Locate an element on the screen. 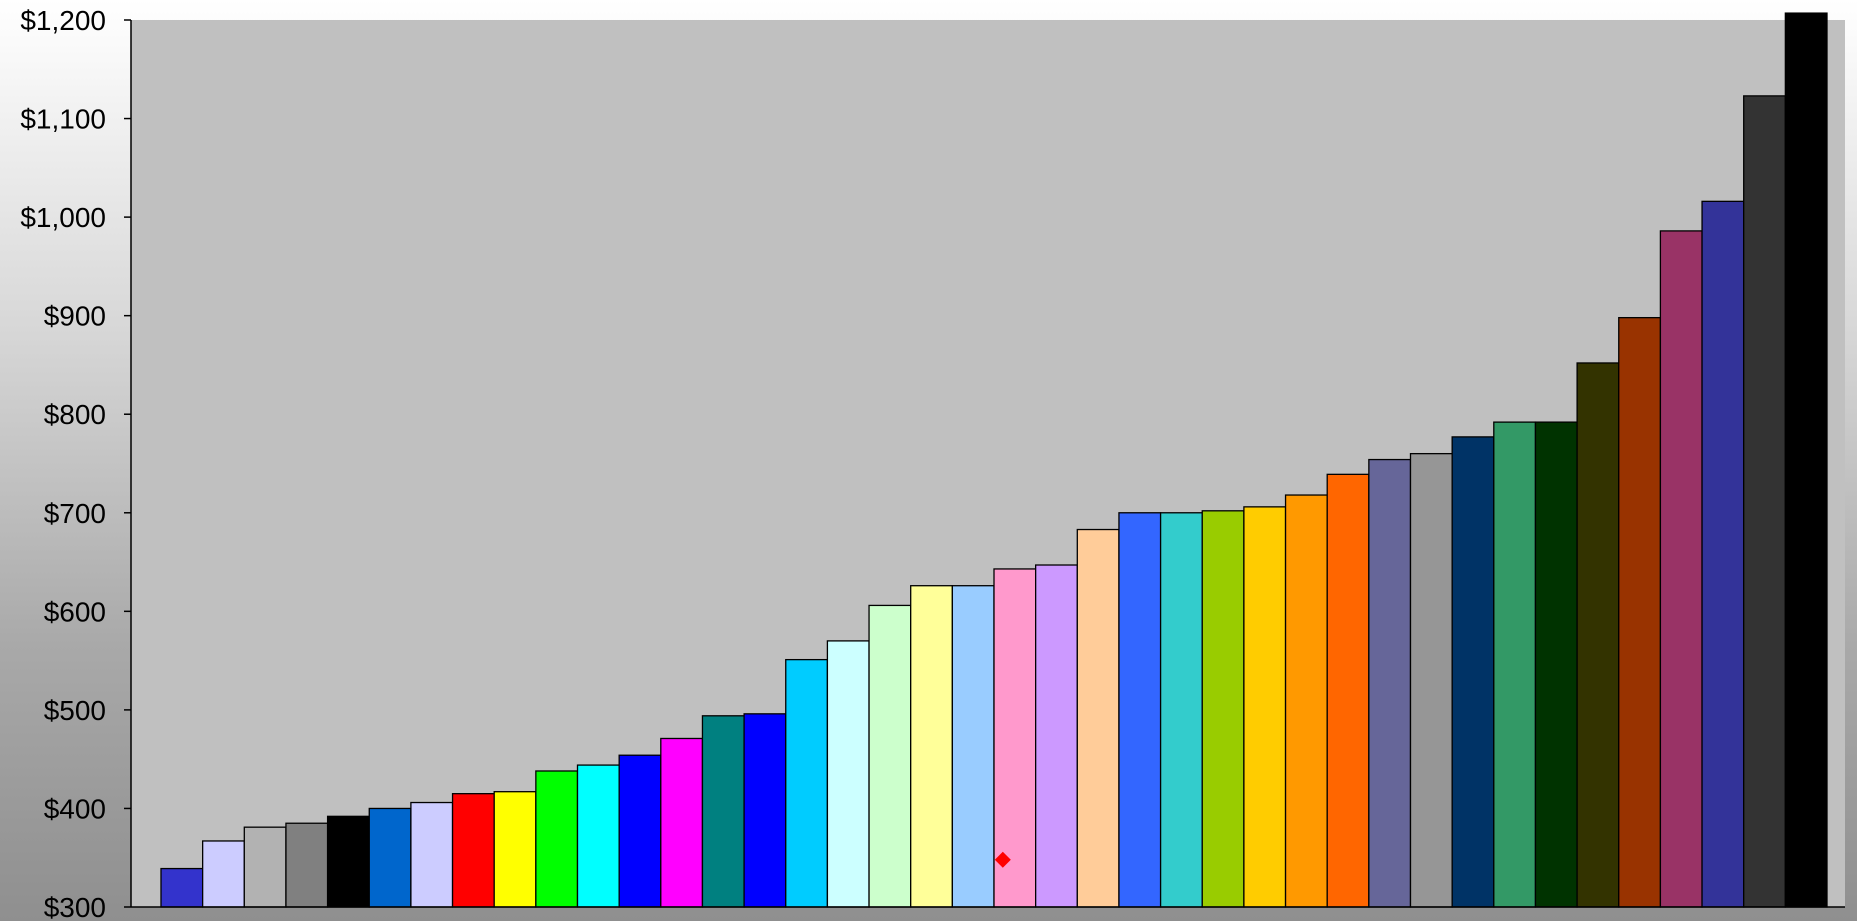 The height and width of the screenshot is (921, 1857). y-tick-label: $800 is located at coordinates (75, 414).